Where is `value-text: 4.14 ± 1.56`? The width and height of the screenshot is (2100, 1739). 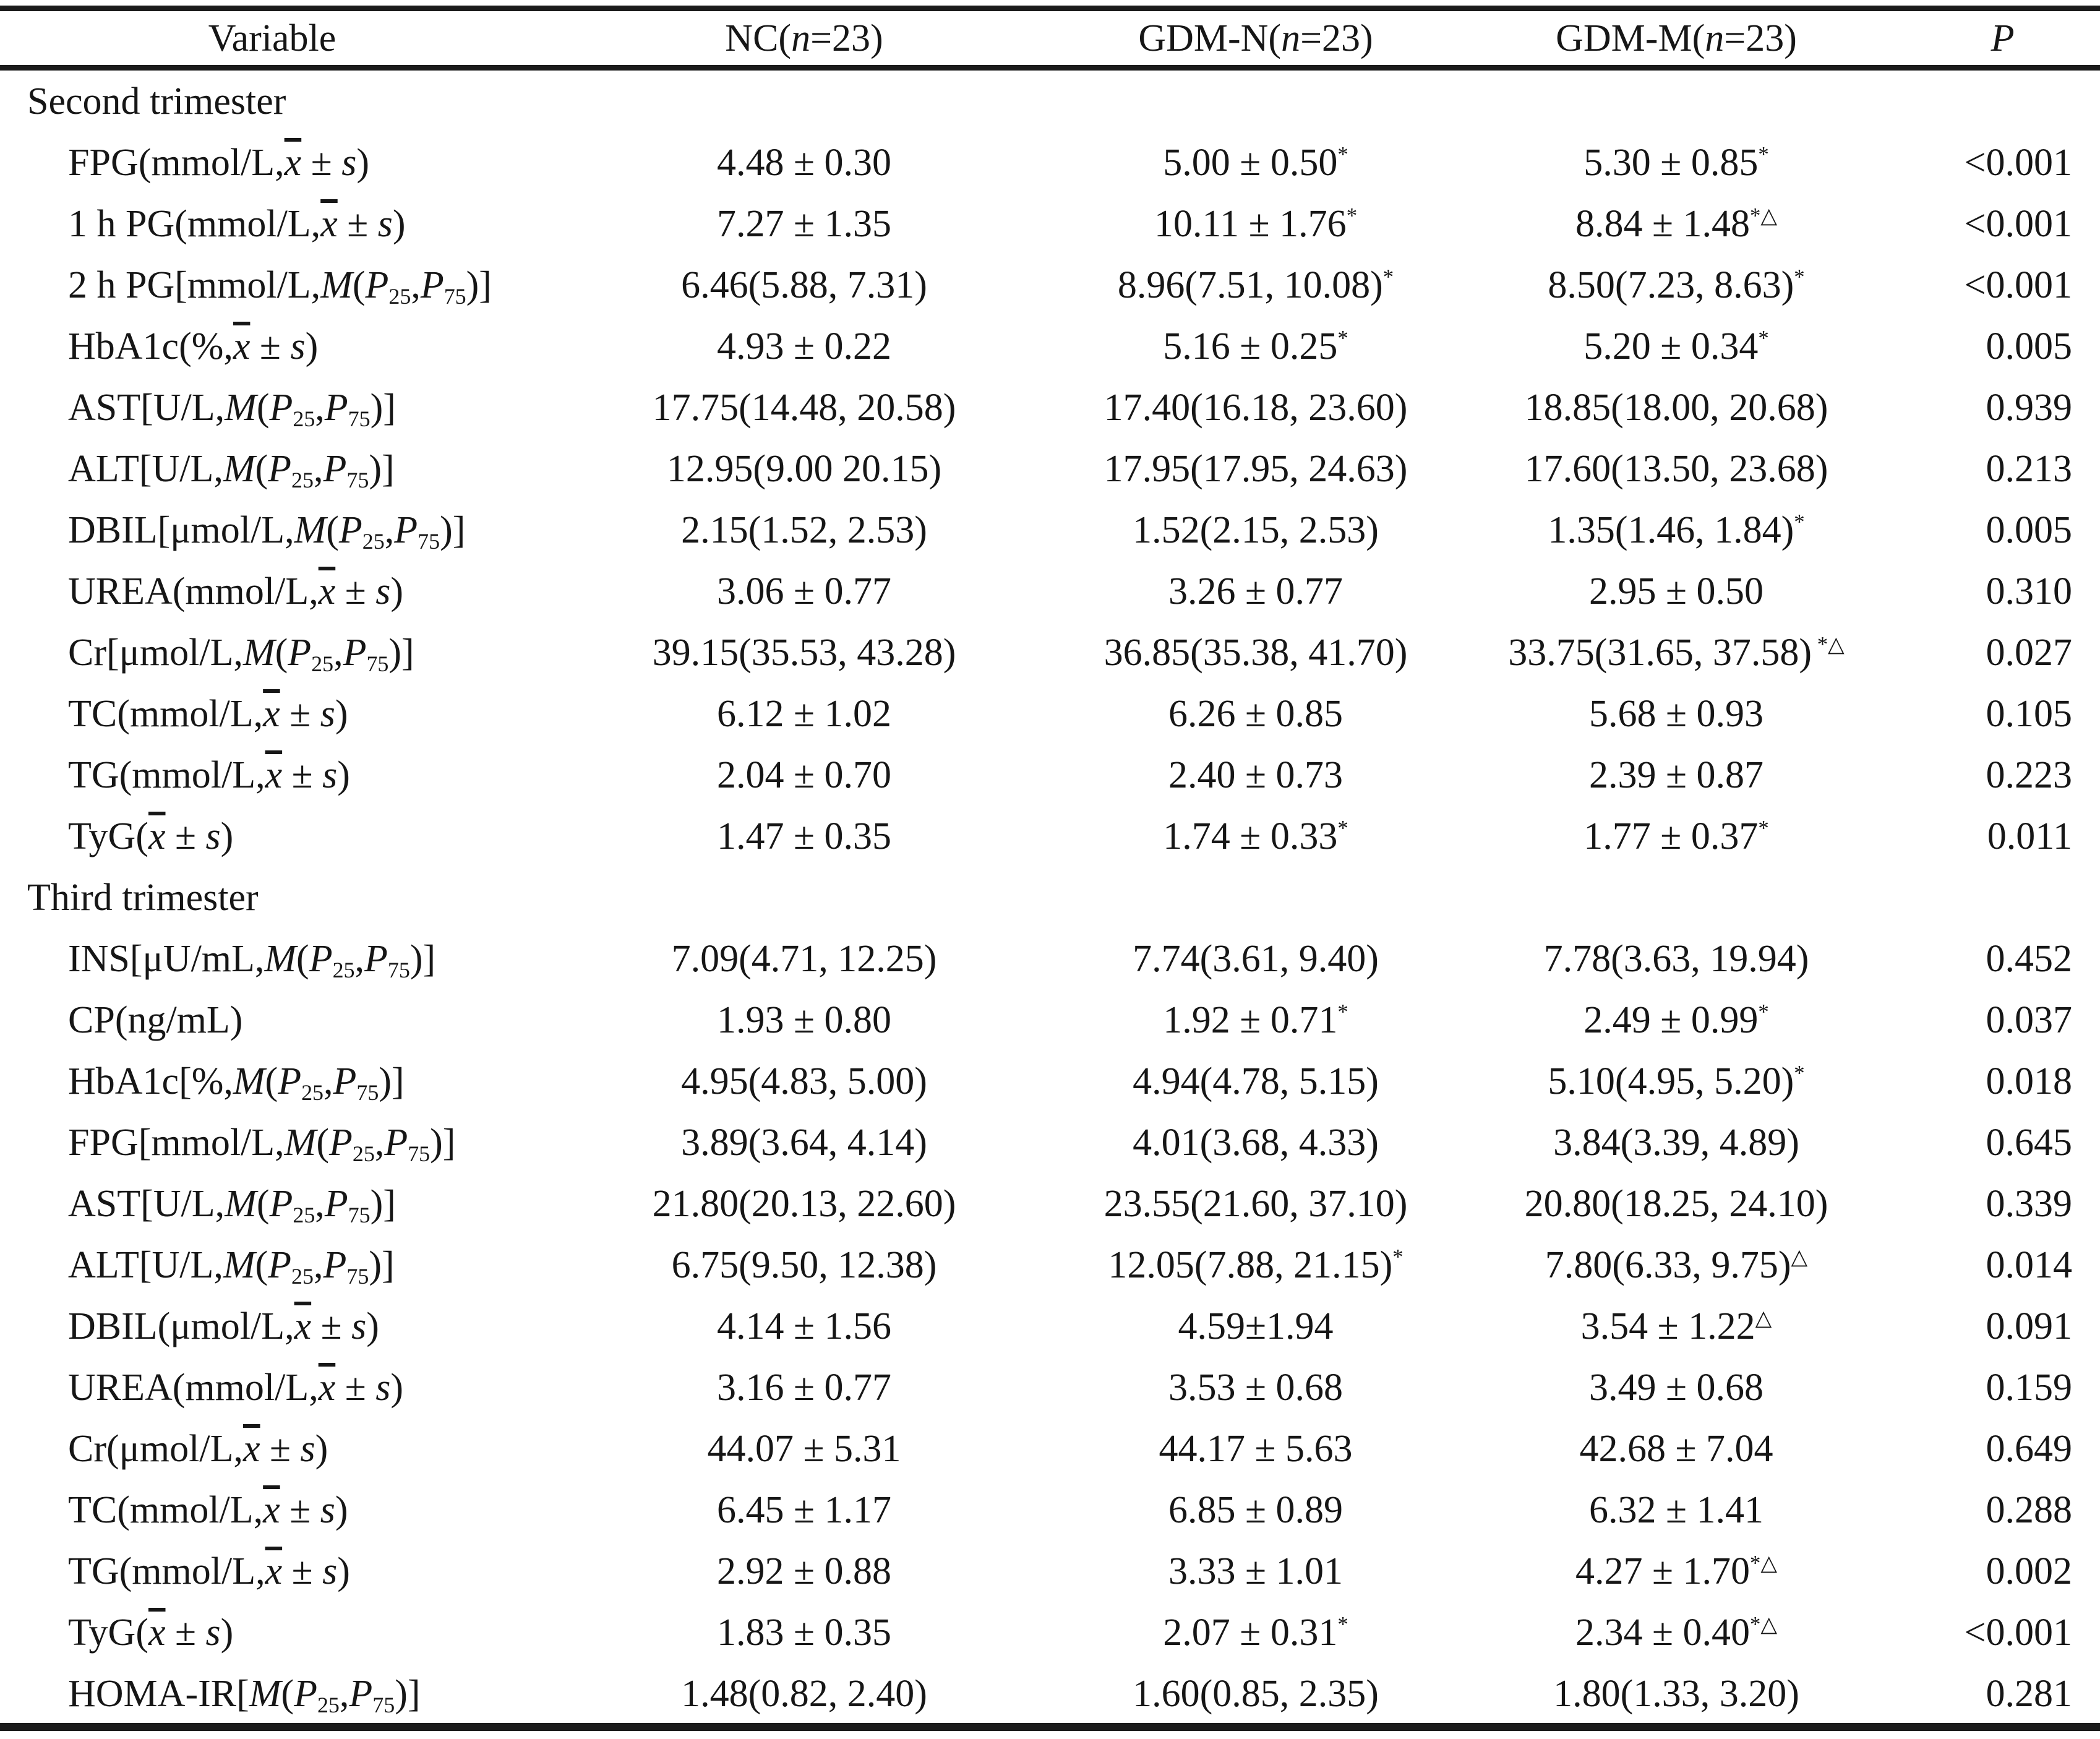 value-text: 4.14 ± 1.56 is located at coordinates (804, 1326).